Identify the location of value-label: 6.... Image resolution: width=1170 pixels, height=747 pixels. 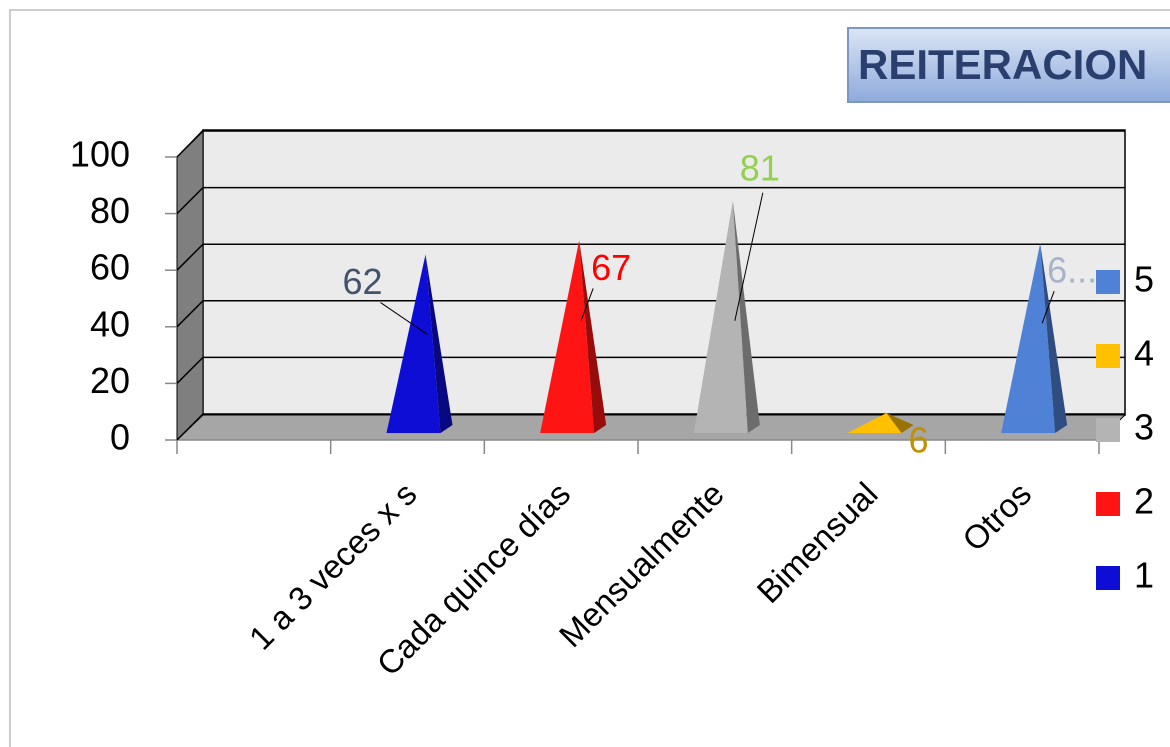
(1072, 270).